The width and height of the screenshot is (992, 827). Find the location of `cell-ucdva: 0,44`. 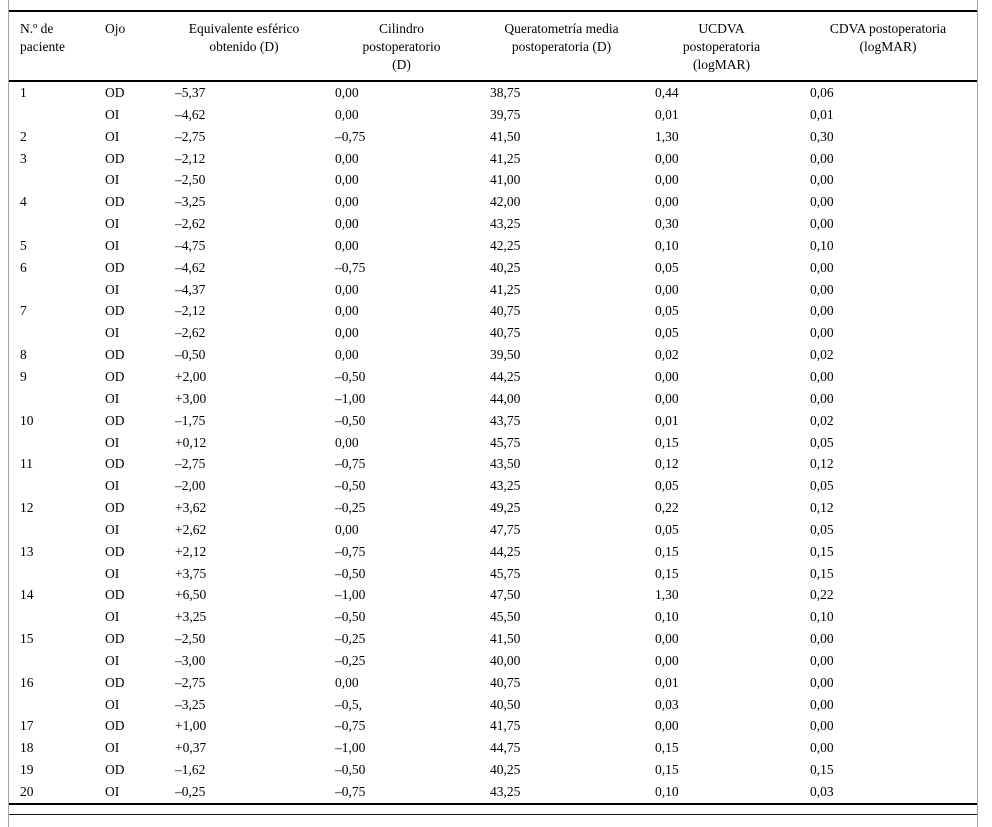

cell-ucdva: 0,44 is located at coordinates (667, 92).